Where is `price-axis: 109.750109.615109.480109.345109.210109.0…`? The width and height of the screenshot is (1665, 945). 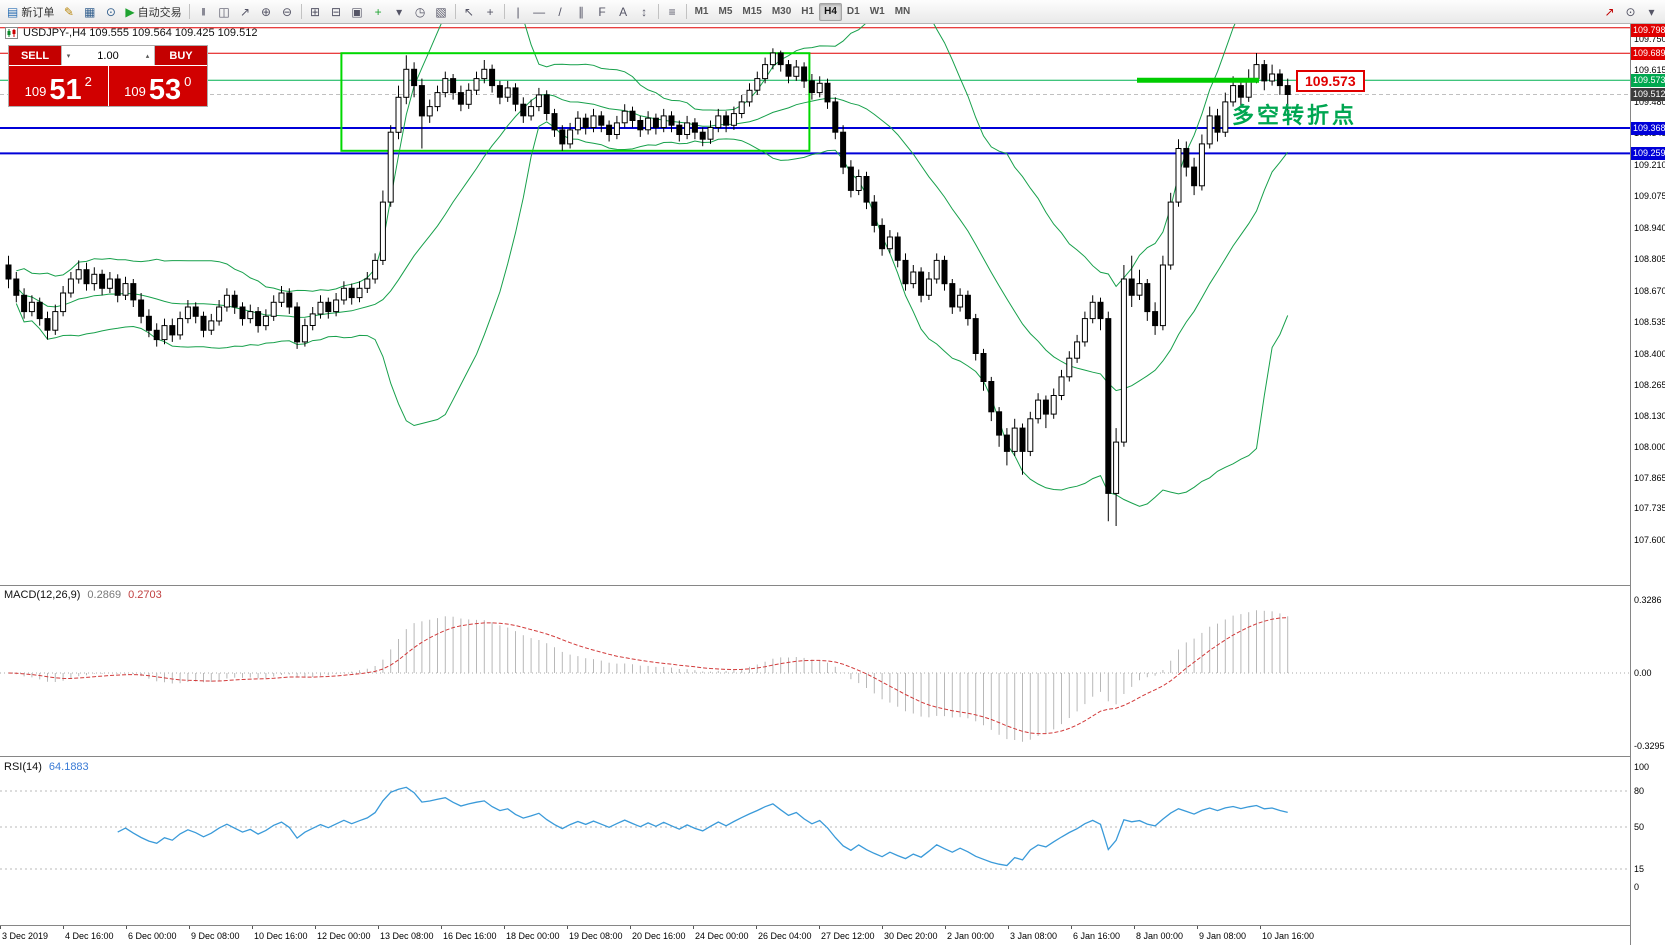 price-axis: 109.750109.615109.480109.345109.210109.0… is located at coordinates (1647, 484).